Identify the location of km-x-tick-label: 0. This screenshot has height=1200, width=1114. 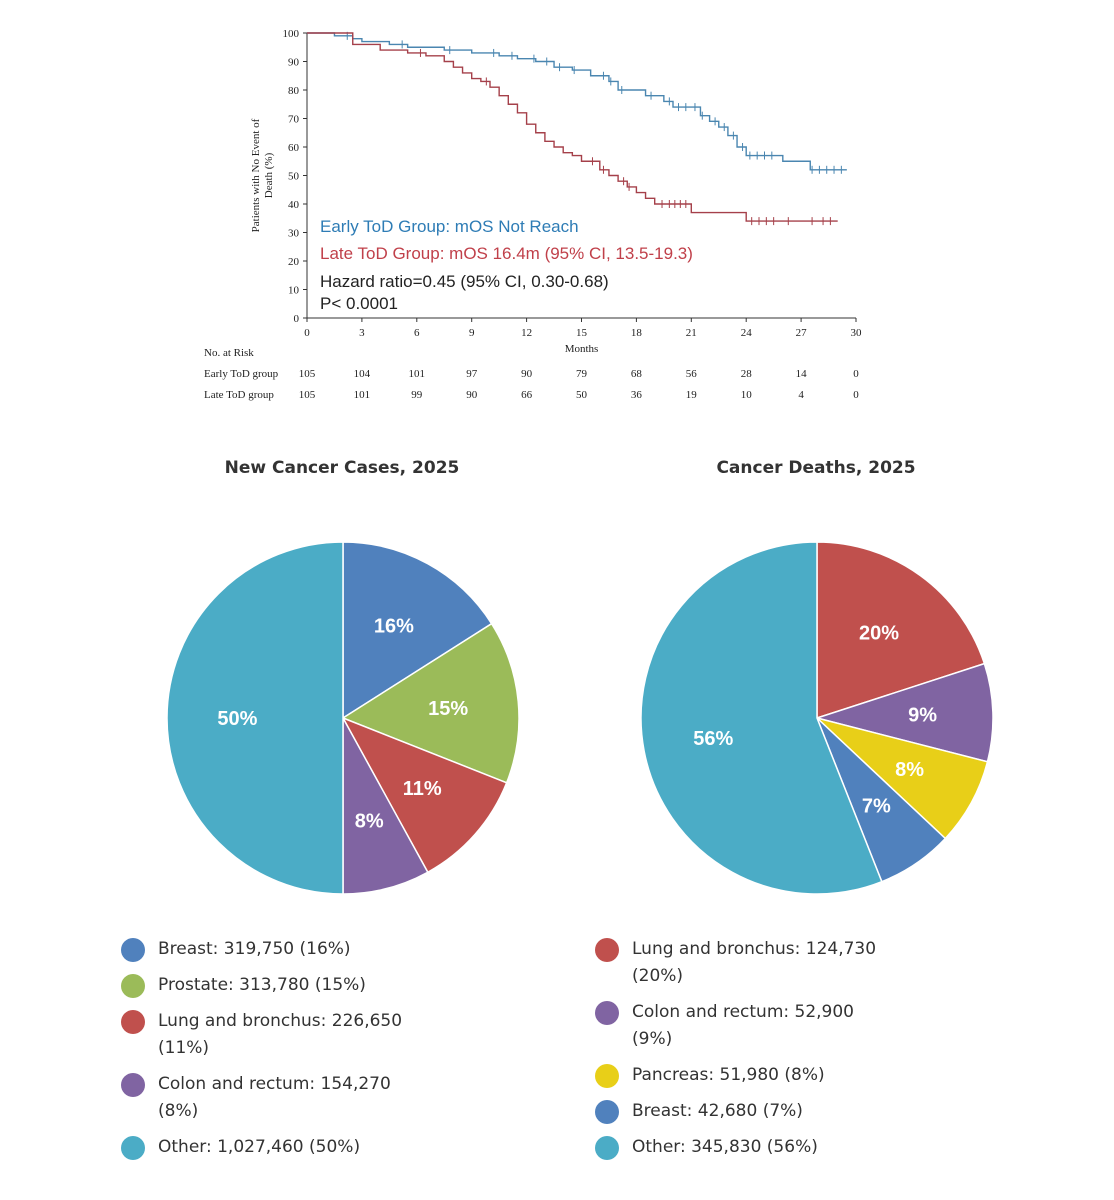
(307, 333).